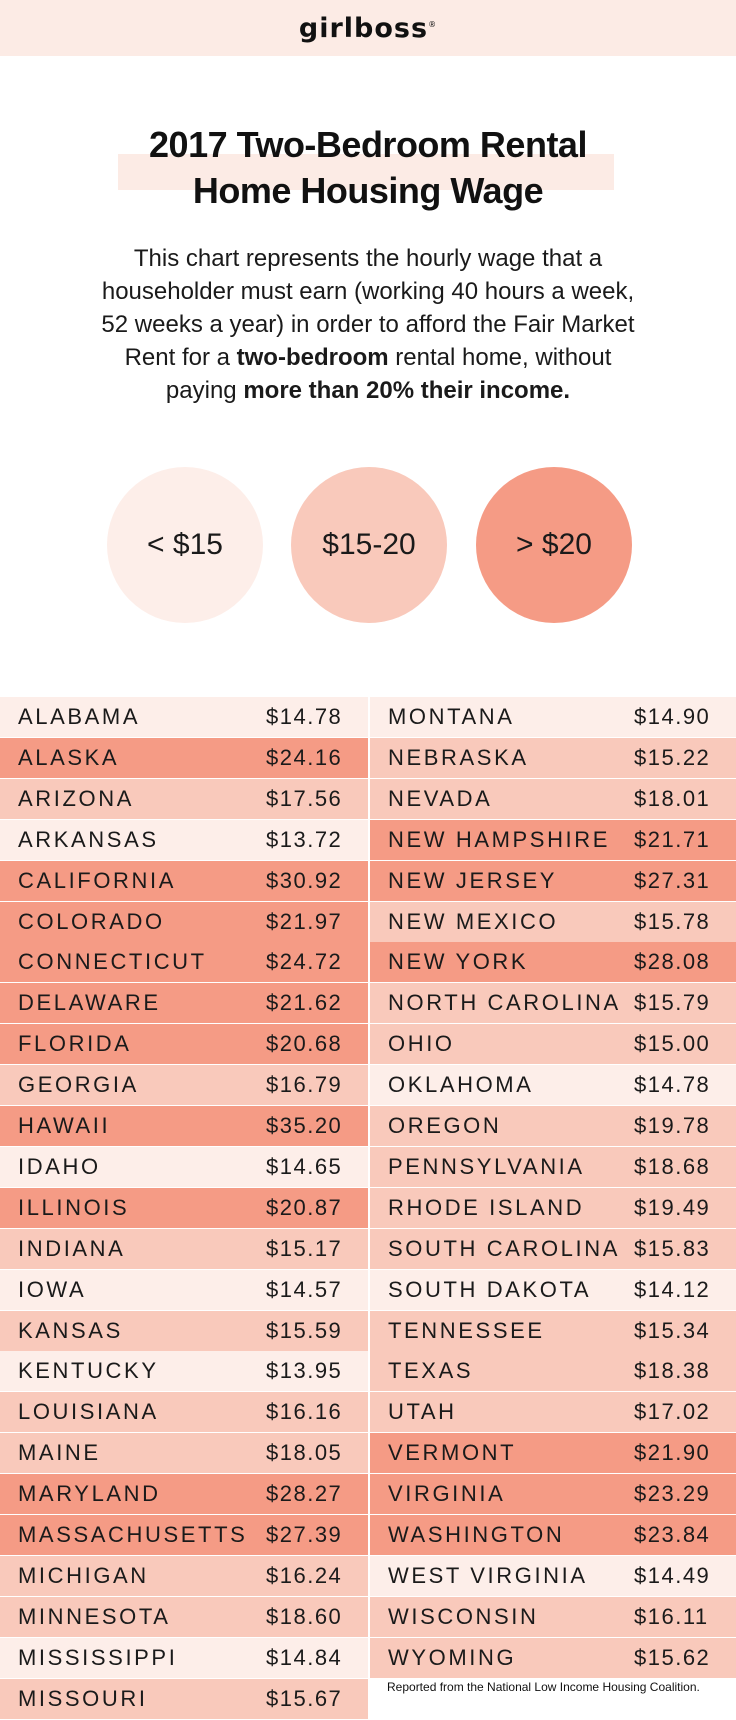 Image resolution: width=736 pixels, height=1720 pixels. I want to click on table-row: WEST VIRGINIA $14.49, so click(553, 1576).